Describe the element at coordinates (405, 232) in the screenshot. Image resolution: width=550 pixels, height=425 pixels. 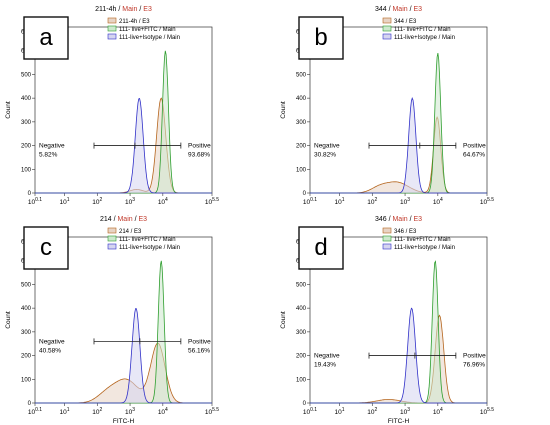
I see `legend-label: 346 / E3` at that location.